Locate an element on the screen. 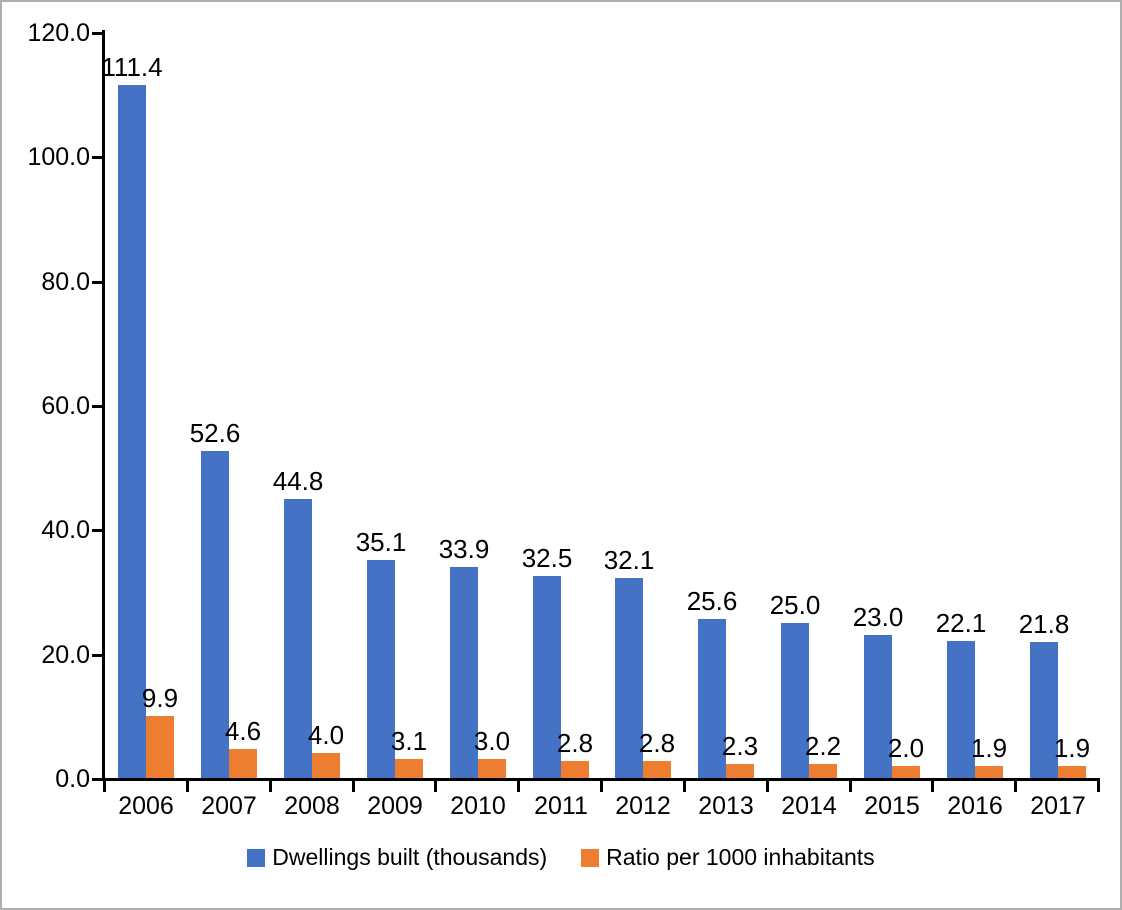  bar-dwellings-2008 is located at coordinates (298, 638).